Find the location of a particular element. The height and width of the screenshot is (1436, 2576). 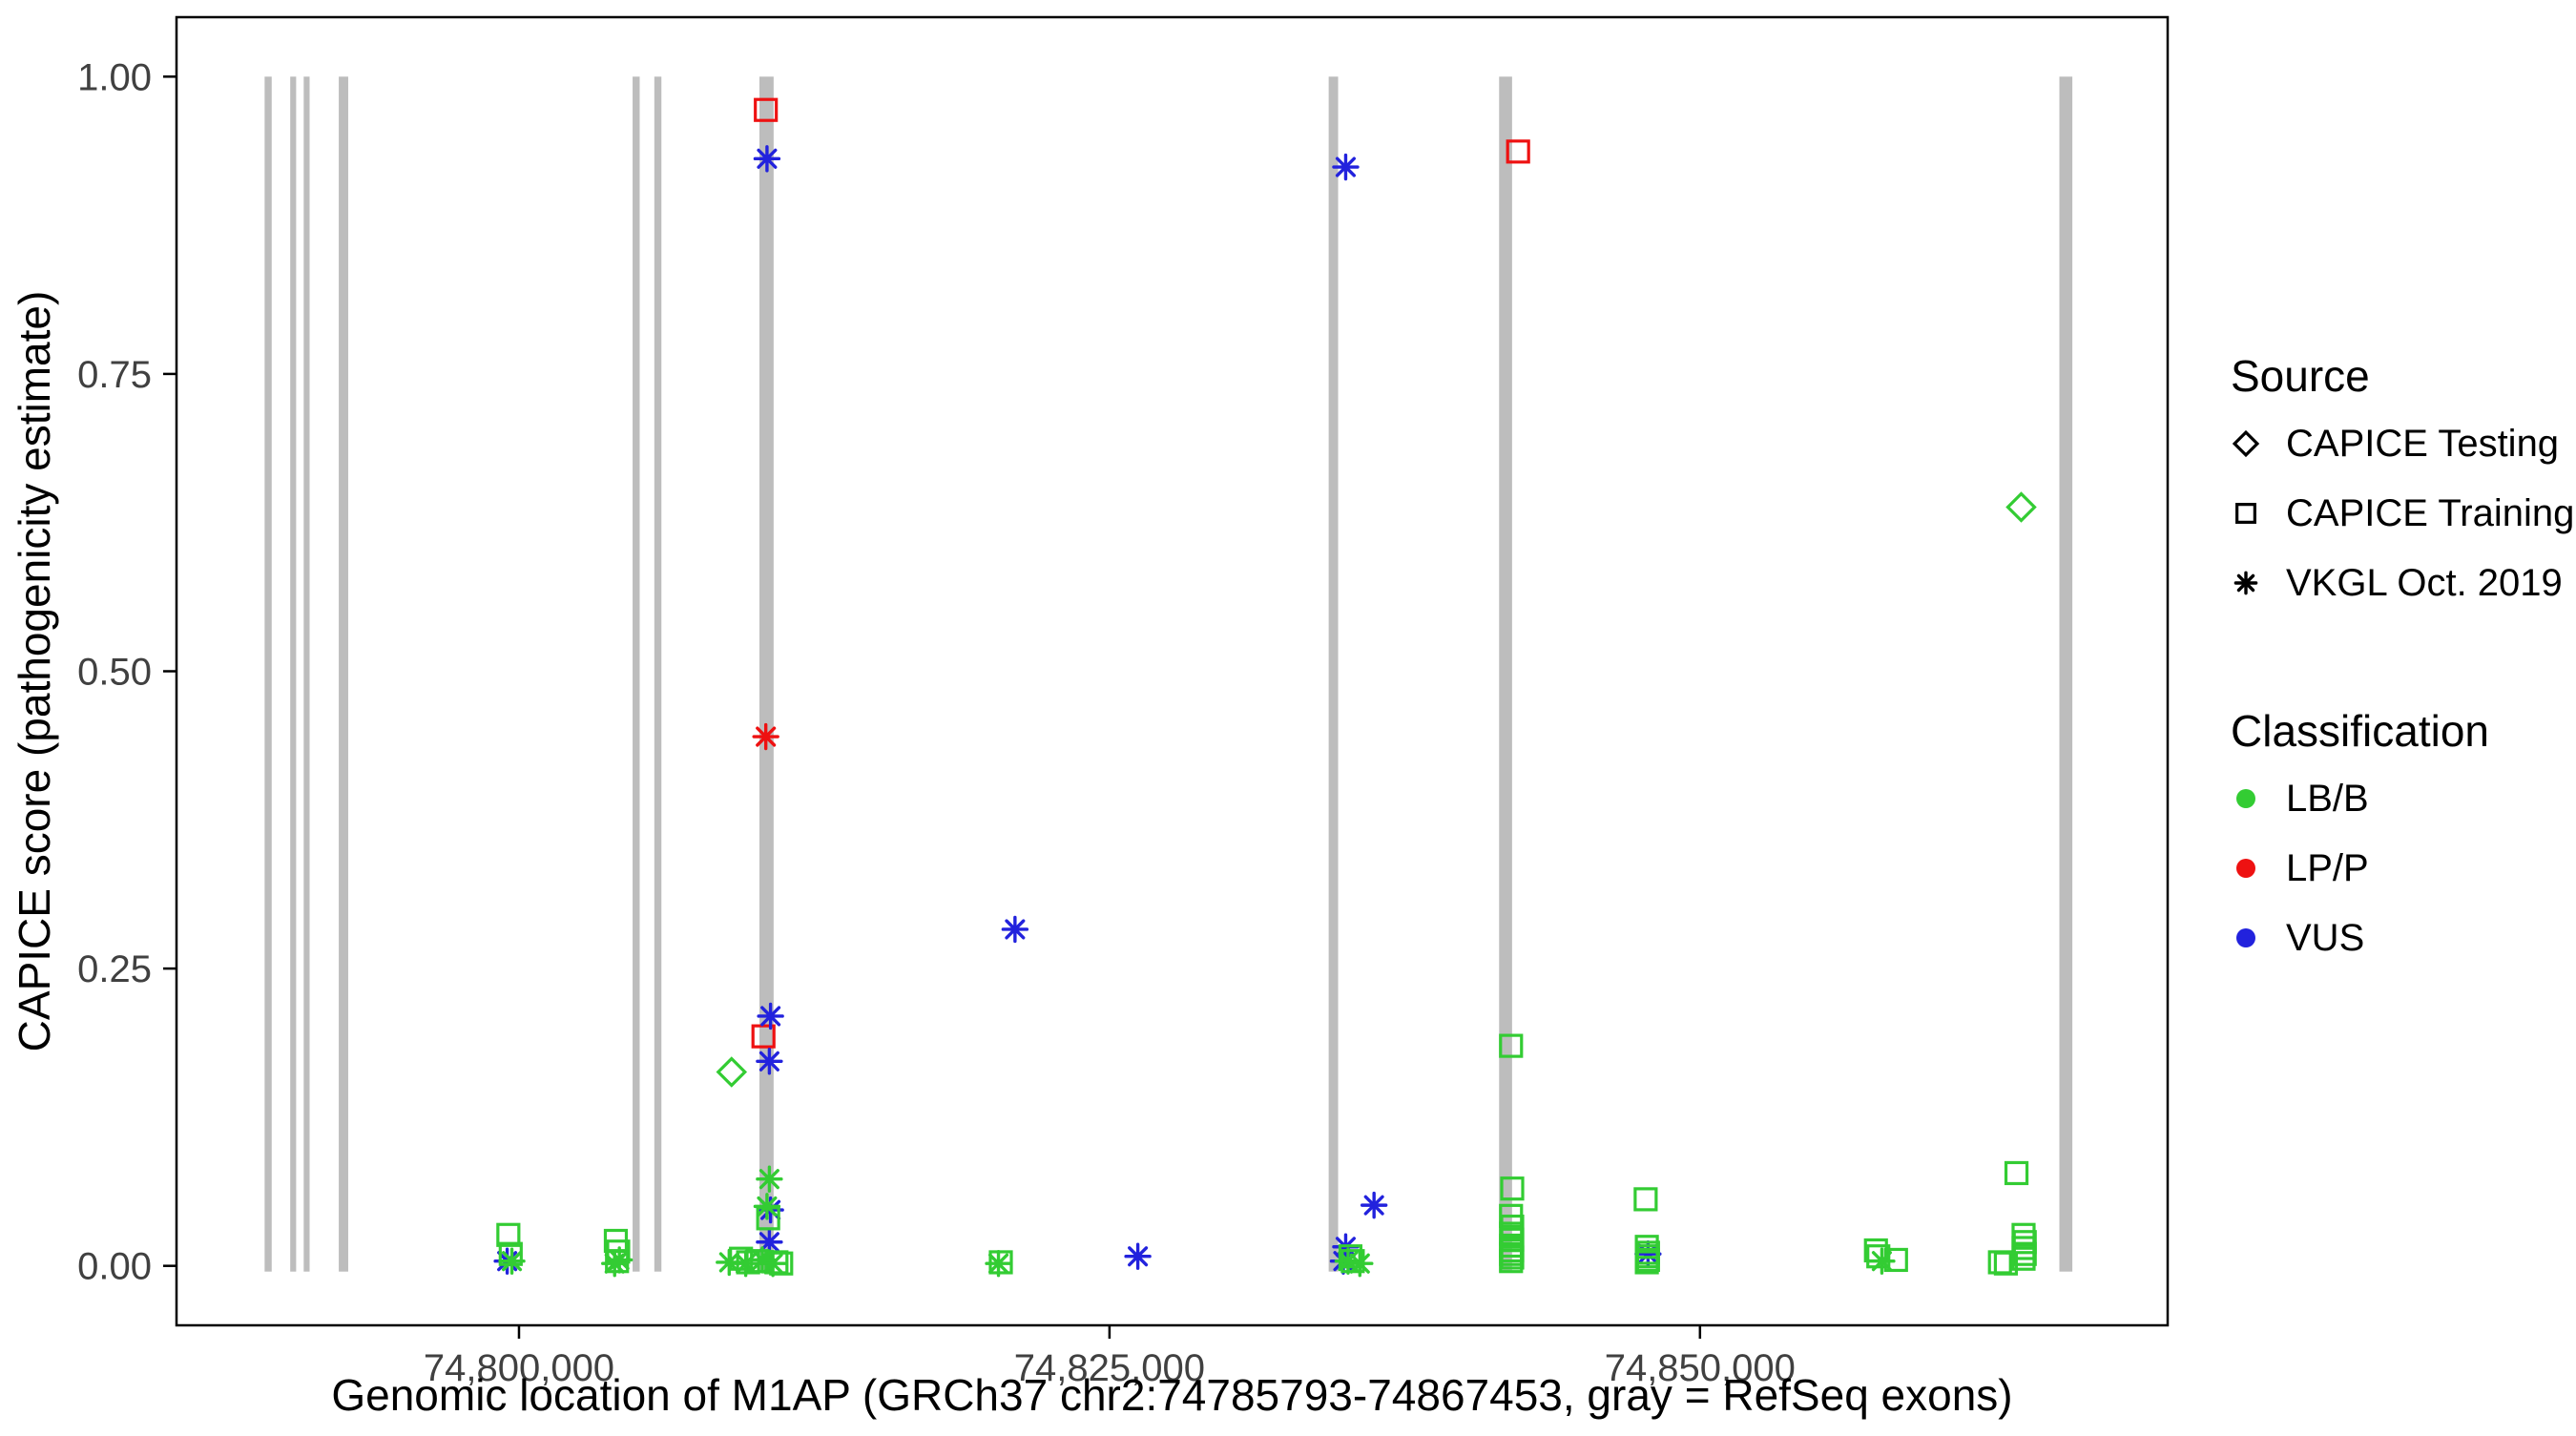

legend-item-source-square-icon: CAPICE Training is located at coordinates (2404, 513).